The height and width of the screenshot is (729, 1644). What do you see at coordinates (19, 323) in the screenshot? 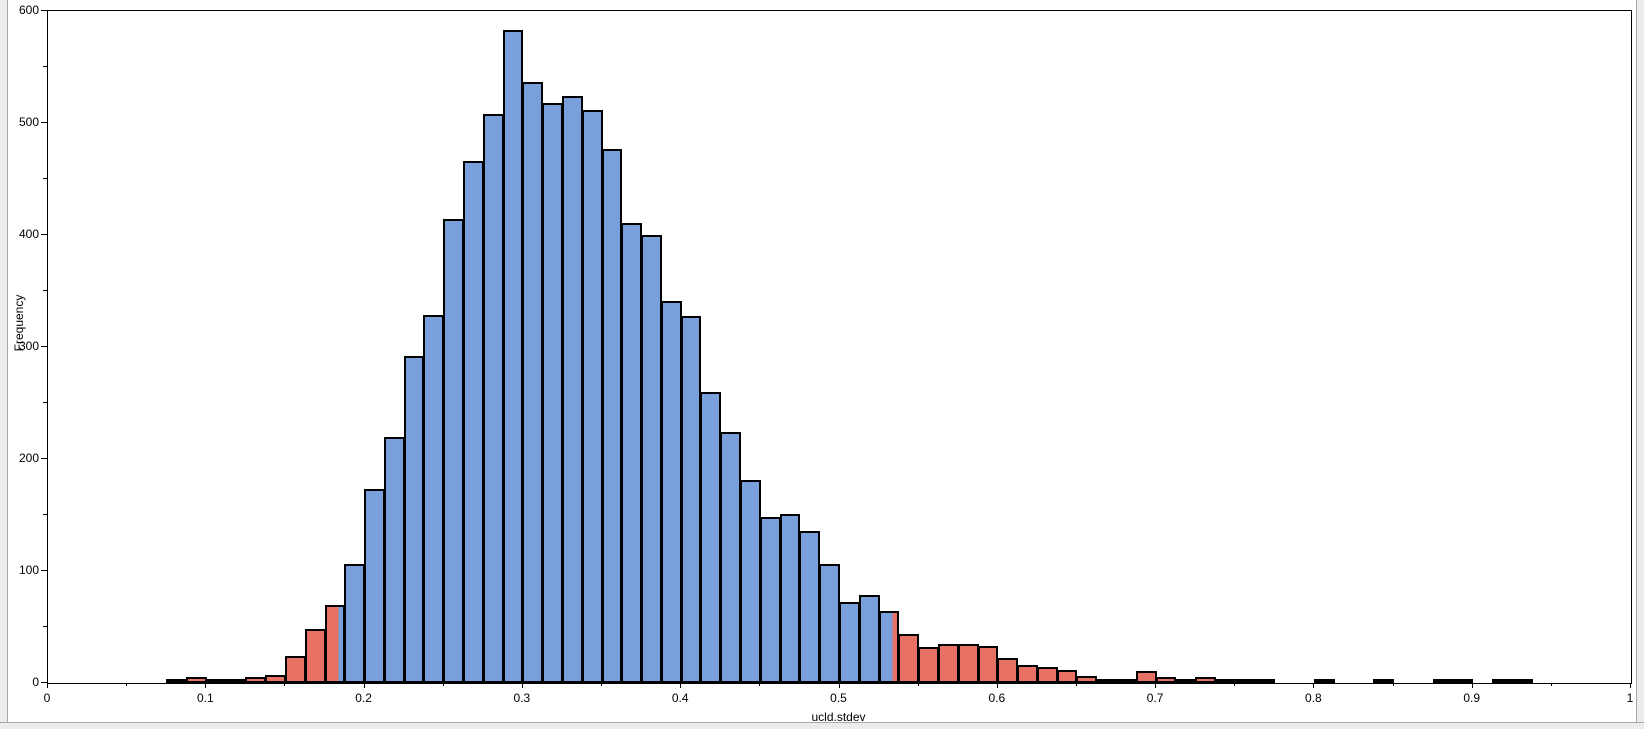
I see `y-axis-title: Frequency` at bounding box center [19, 323].